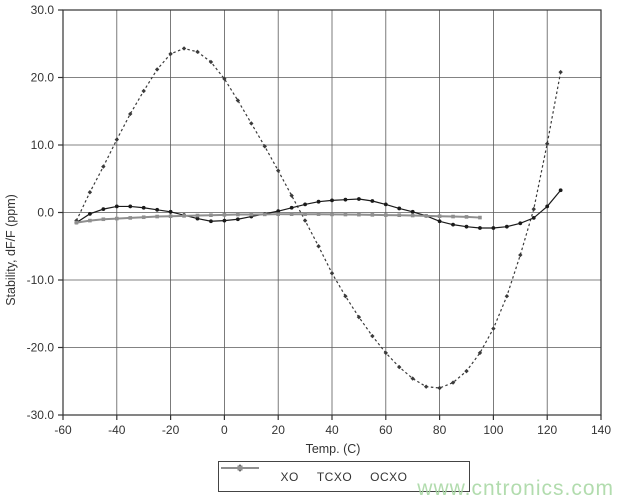 The image size is (617, 504). Describe the element at coordinates (440, 430) in the screenshot. I see `x-tick-label: 80` at that location.